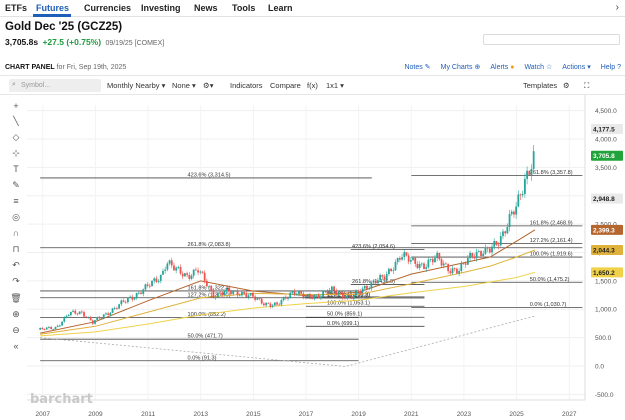  What do you see at coordinates (499, 67) in the screenshot?
I see `alerts-link: Alerts` at bounding box center [499, 67].